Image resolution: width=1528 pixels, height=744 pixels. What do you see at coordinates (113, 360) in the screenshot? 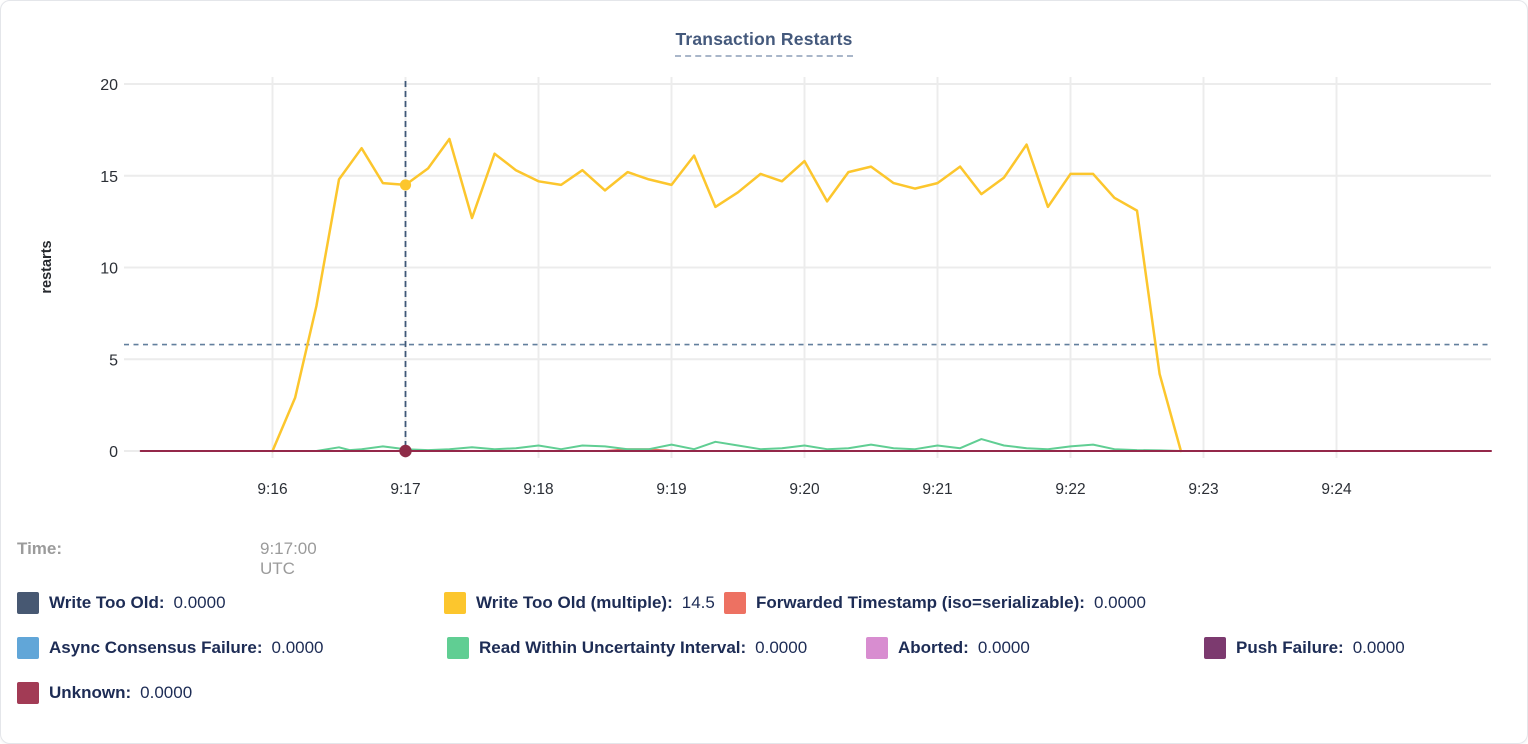
I see `y-tick-label: 5` at bounding box center [113, 360].